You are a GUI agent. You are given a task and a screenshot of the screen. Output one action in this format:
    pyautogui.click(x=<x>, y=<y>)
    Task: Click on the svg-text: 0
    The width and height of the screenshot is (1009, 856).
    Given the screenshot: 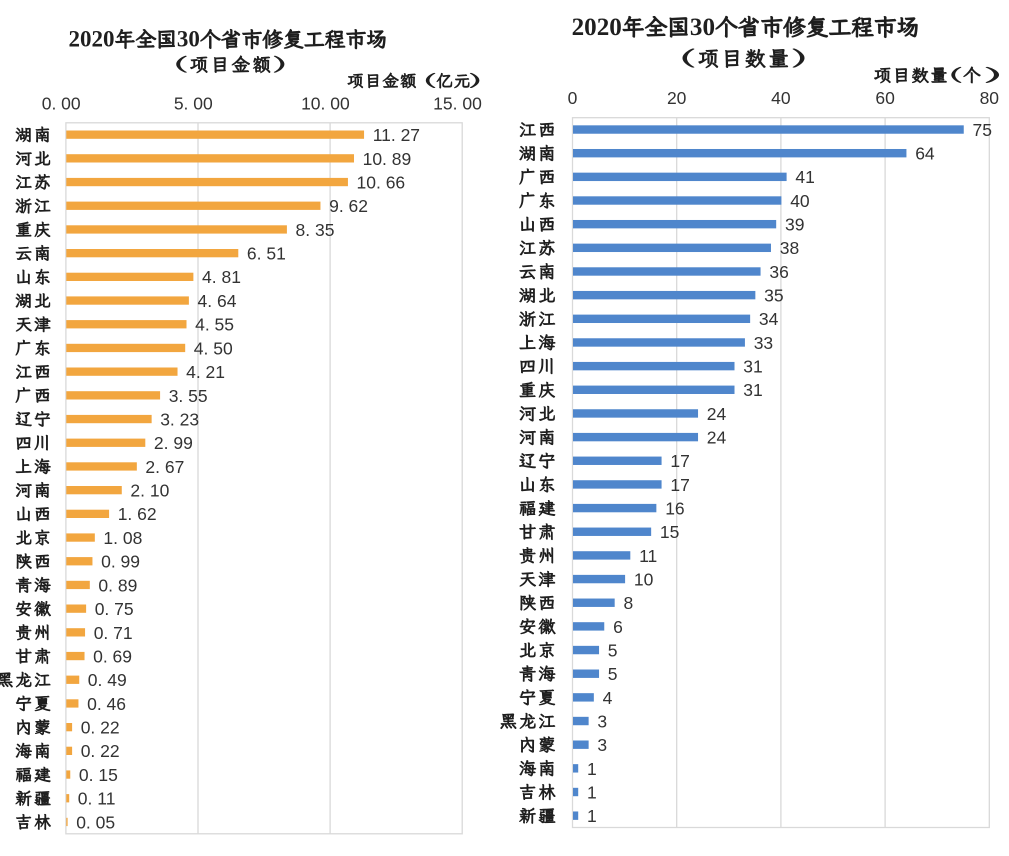 What is the action you would take?
    pyautogui.click(x=573, y=98)
    